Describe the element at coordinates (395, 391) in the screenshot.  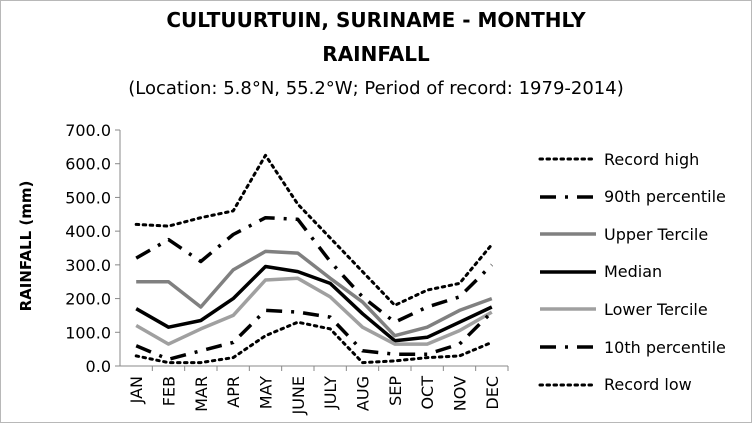
I see `x-tick-label: SEP` at that location.